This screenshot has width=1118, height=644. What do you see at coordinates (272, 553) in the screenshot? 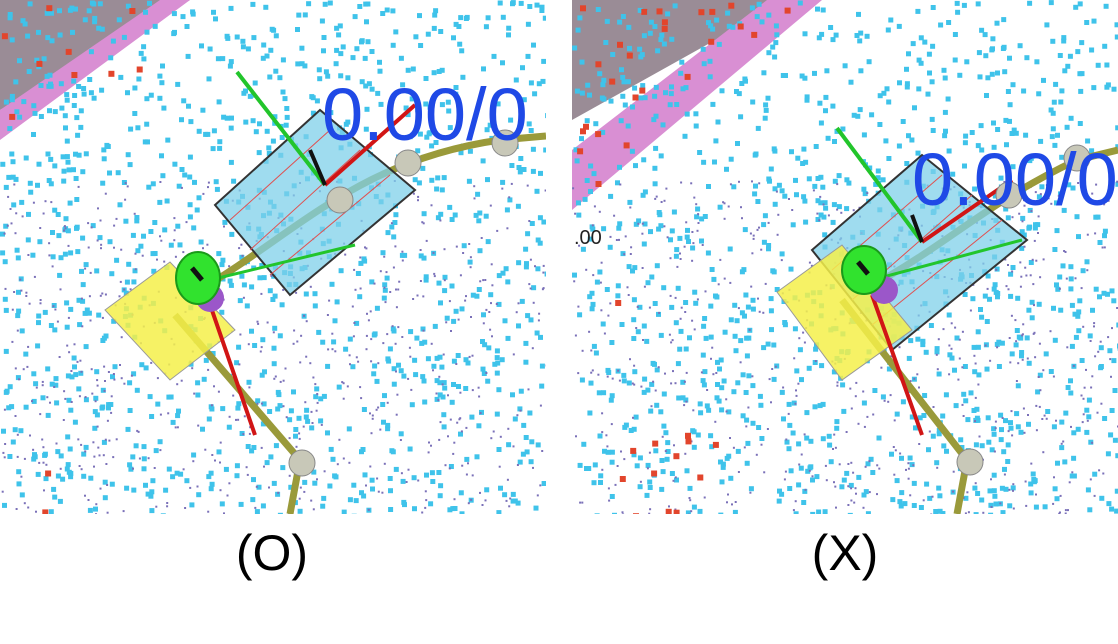
I see `caption-left: (O)` at bounding box center [272, 553].